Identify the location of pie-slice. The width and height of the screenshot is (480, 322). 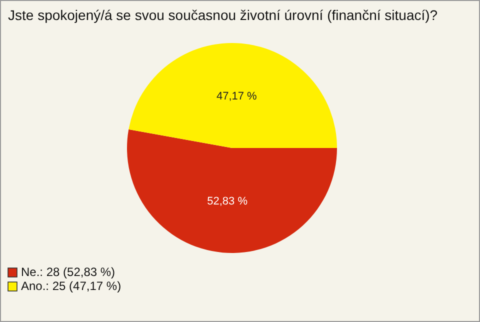
(232, 95).